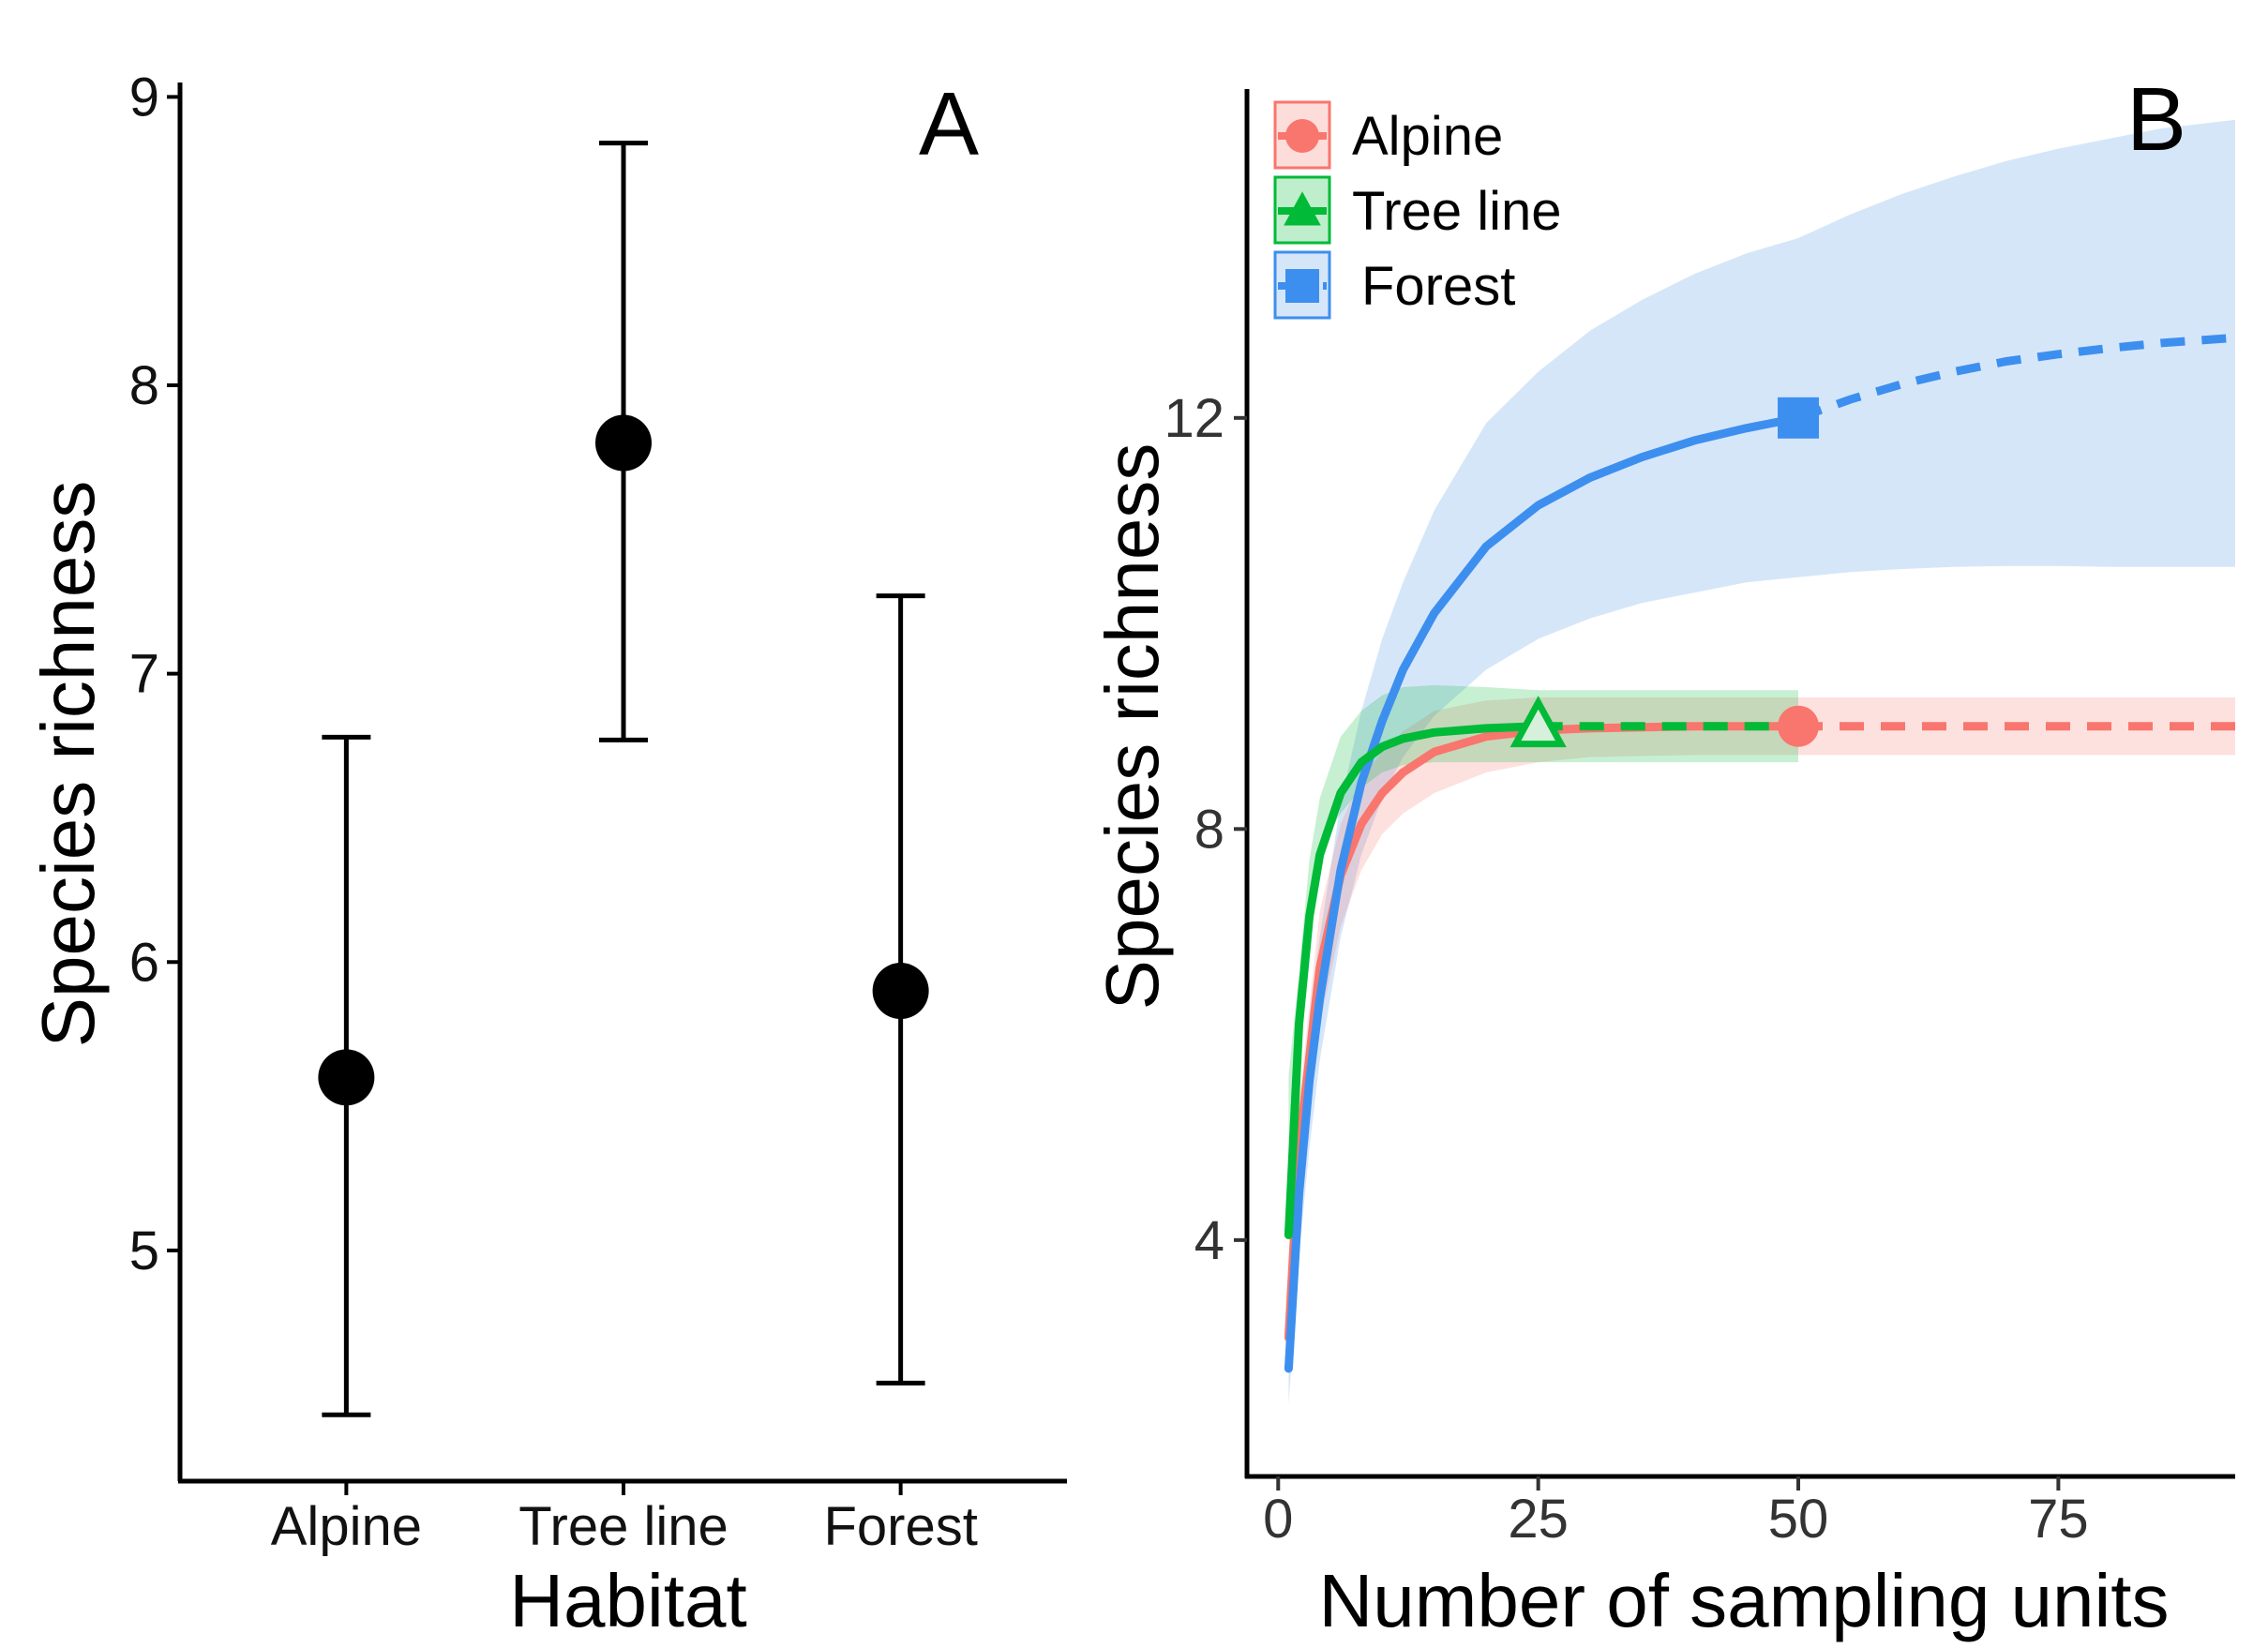 This screenshot has height=1648, width=2268. Describe the element at coordinates (1538, 1520) in the screenshot. I see `panel-b-x-tick-label: 25` at that location.